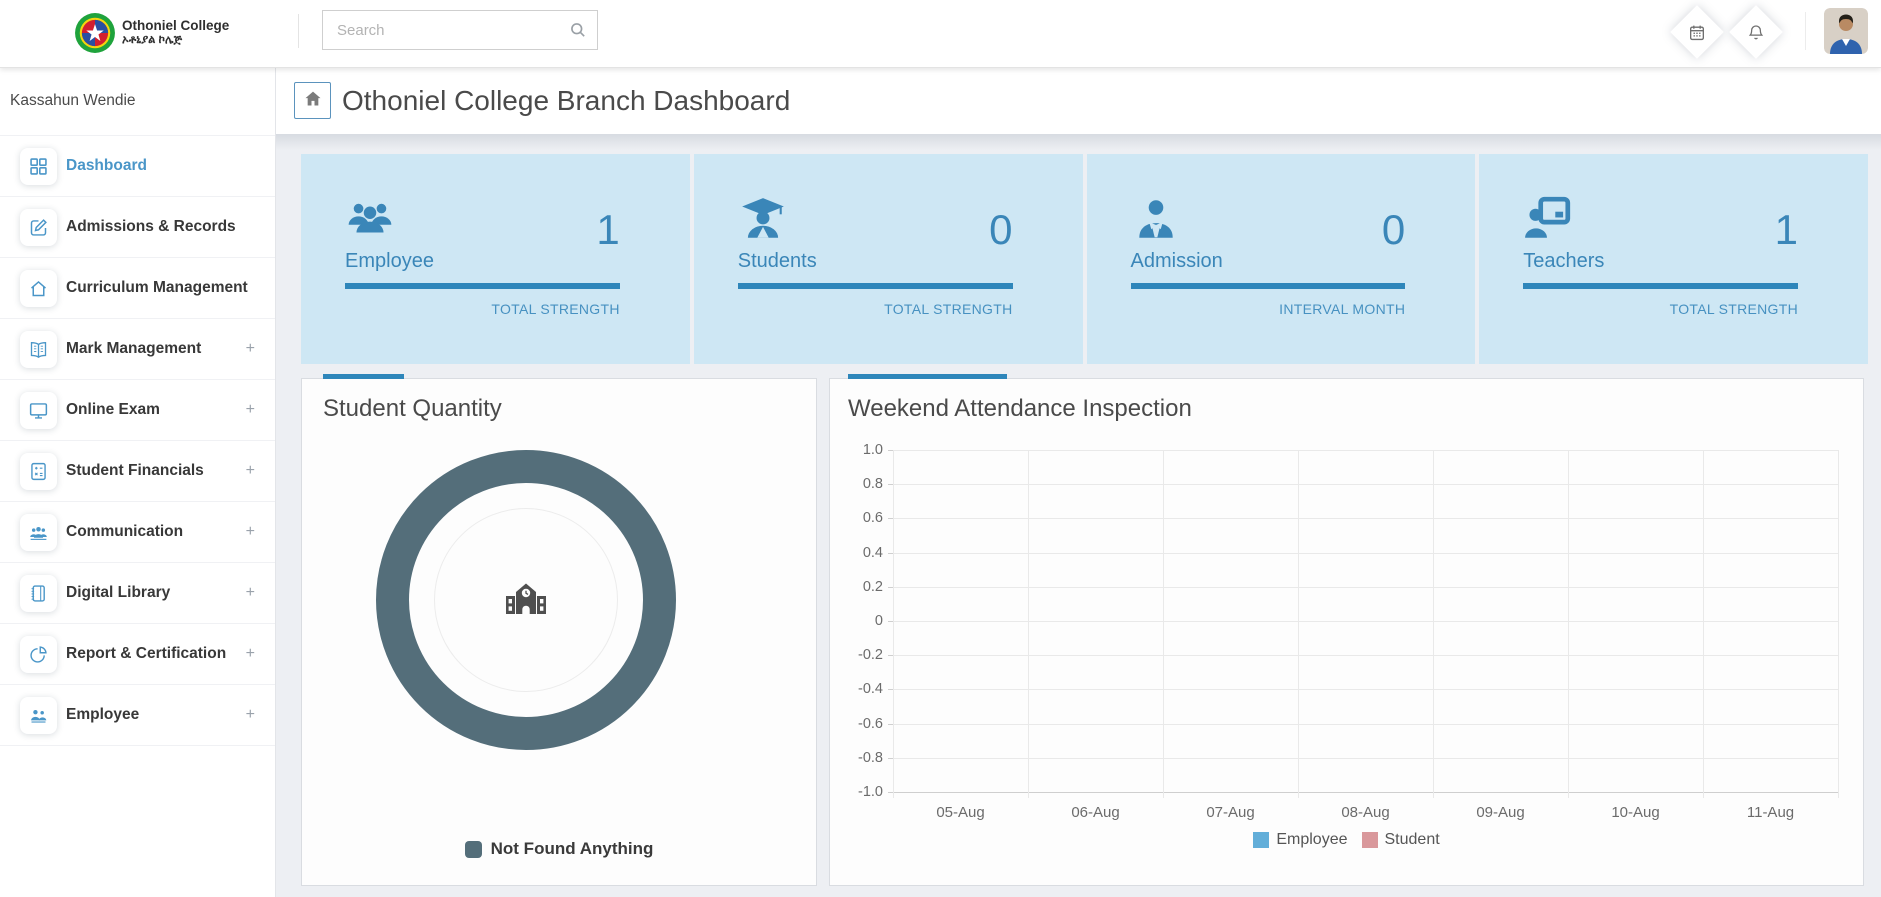  Describe the element at coordinates (137, 593) in the screenshot. I see `sidebar-item-digital-library: Digital Library +` at that location.